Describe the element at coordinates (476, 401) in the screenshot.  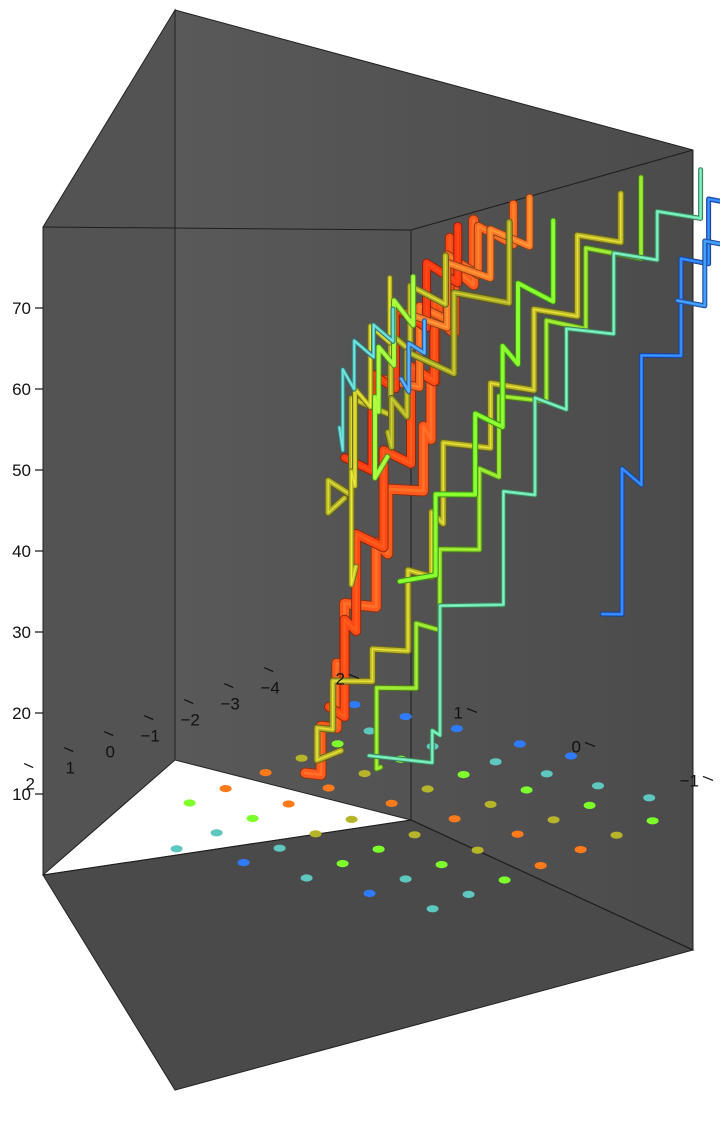
I see `series-10-highlight` at that location.